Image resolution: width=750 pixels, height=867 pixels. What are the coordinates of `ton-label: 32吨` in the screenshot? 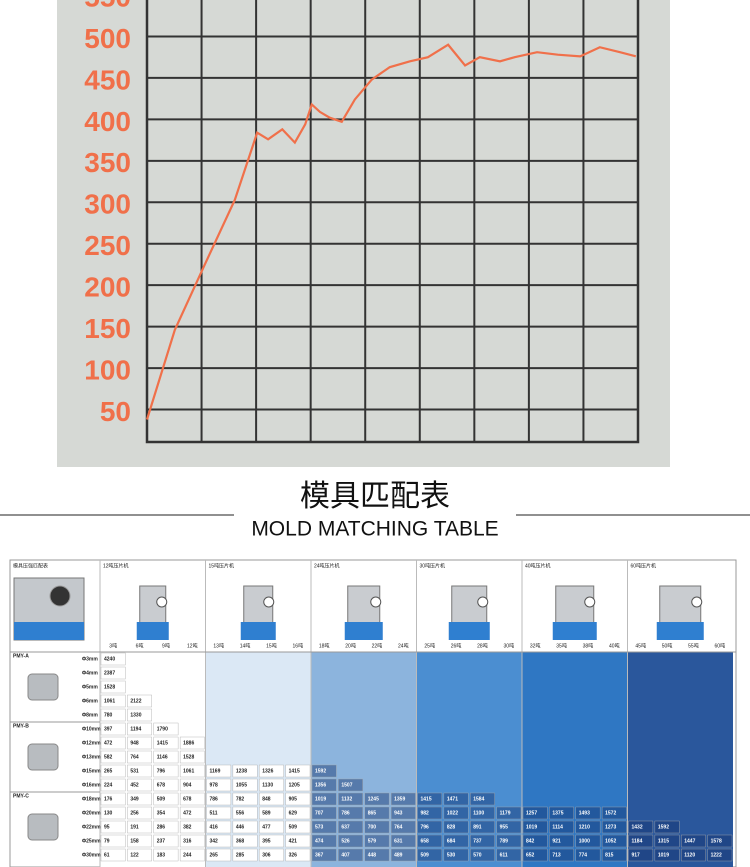 It's located at (535, 645).